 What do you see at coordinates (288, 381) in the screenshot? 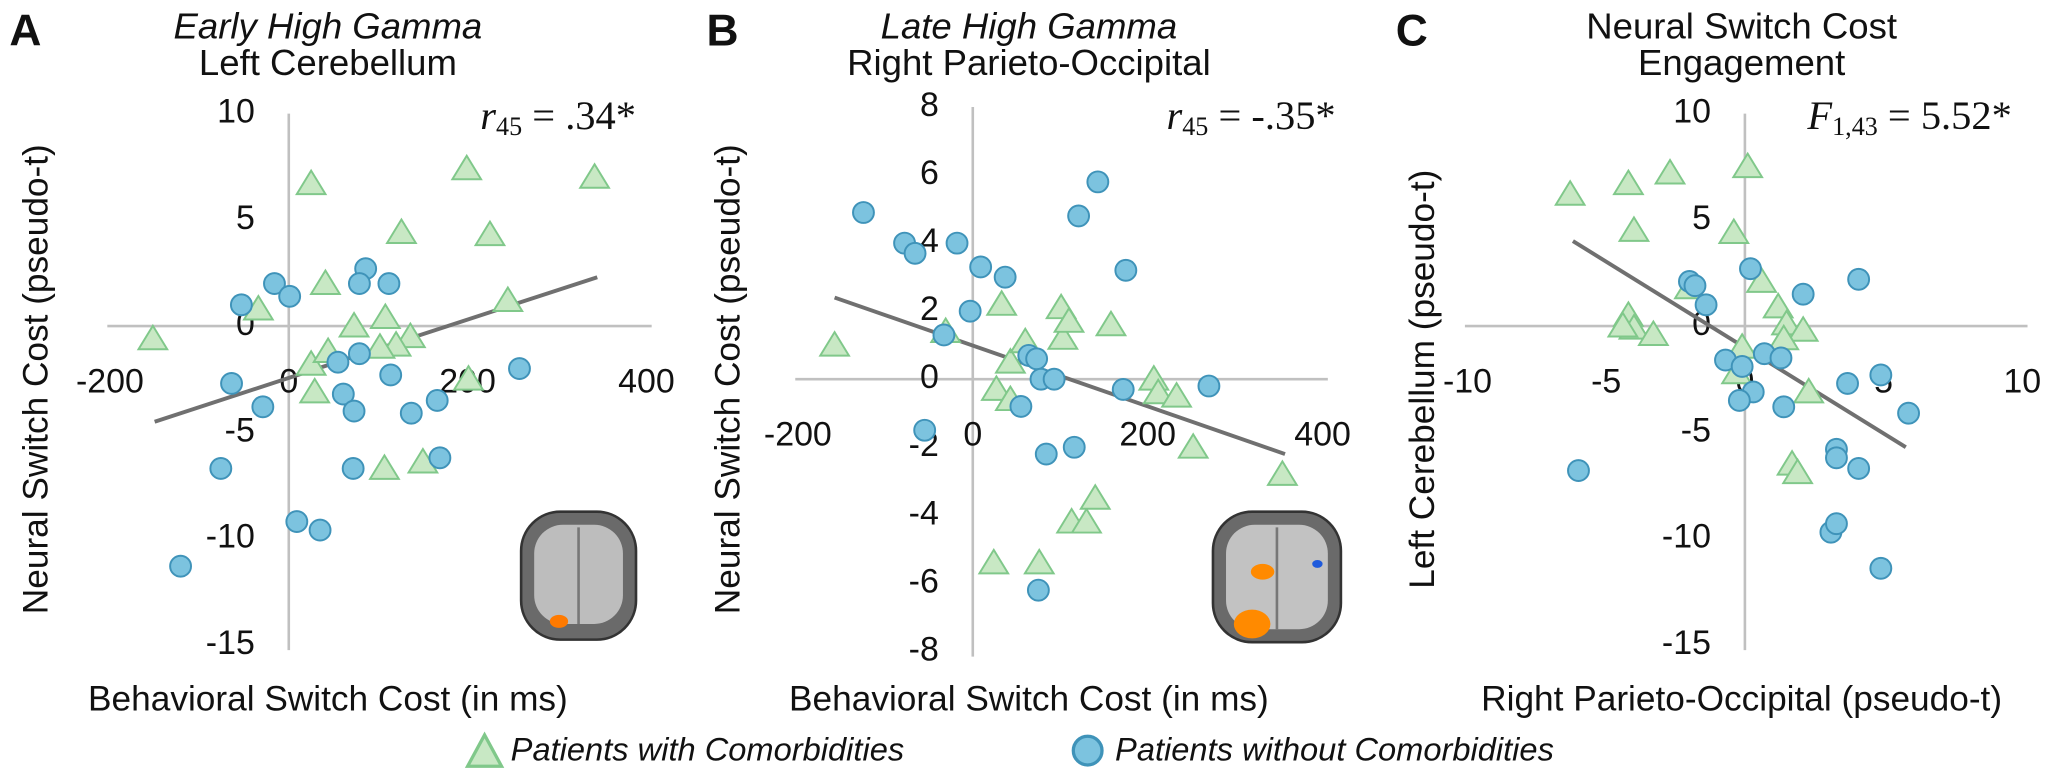
I see `x-tick-label: 0` at bounding box center [288, 381].